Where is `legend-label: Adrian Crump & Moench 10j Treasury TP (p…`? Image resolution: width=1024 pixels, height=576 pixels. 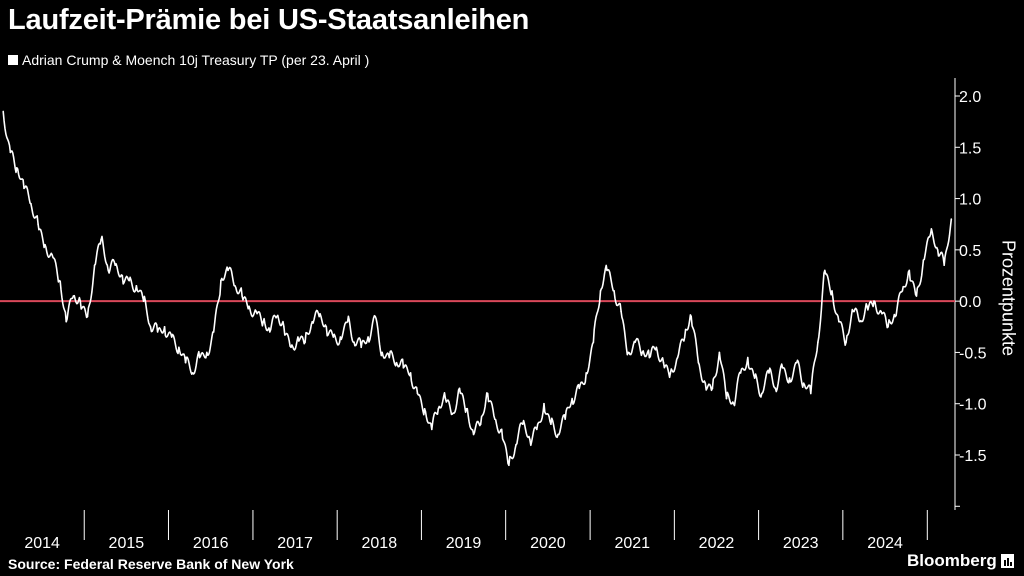
legend-label: Adrian Crump & Moench 10j Treasury TP (p… is located at coordinates (196, 60).